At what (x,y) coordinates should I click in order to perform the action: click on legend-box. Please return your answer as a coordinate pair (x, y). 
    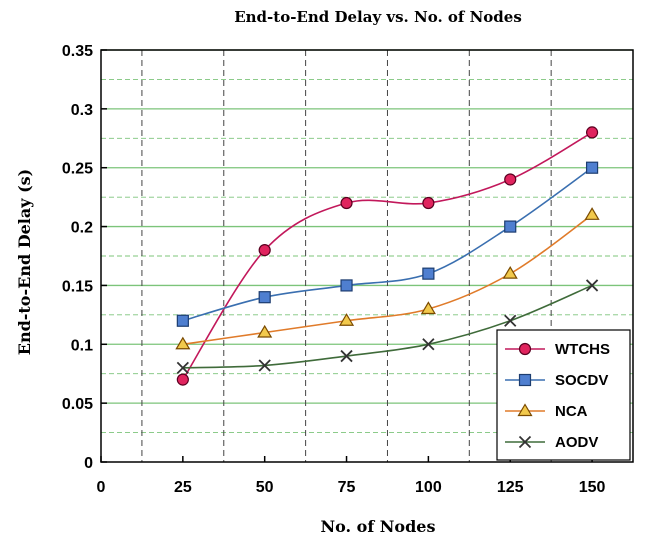
    Looking at the image, I should click on (563, 395).